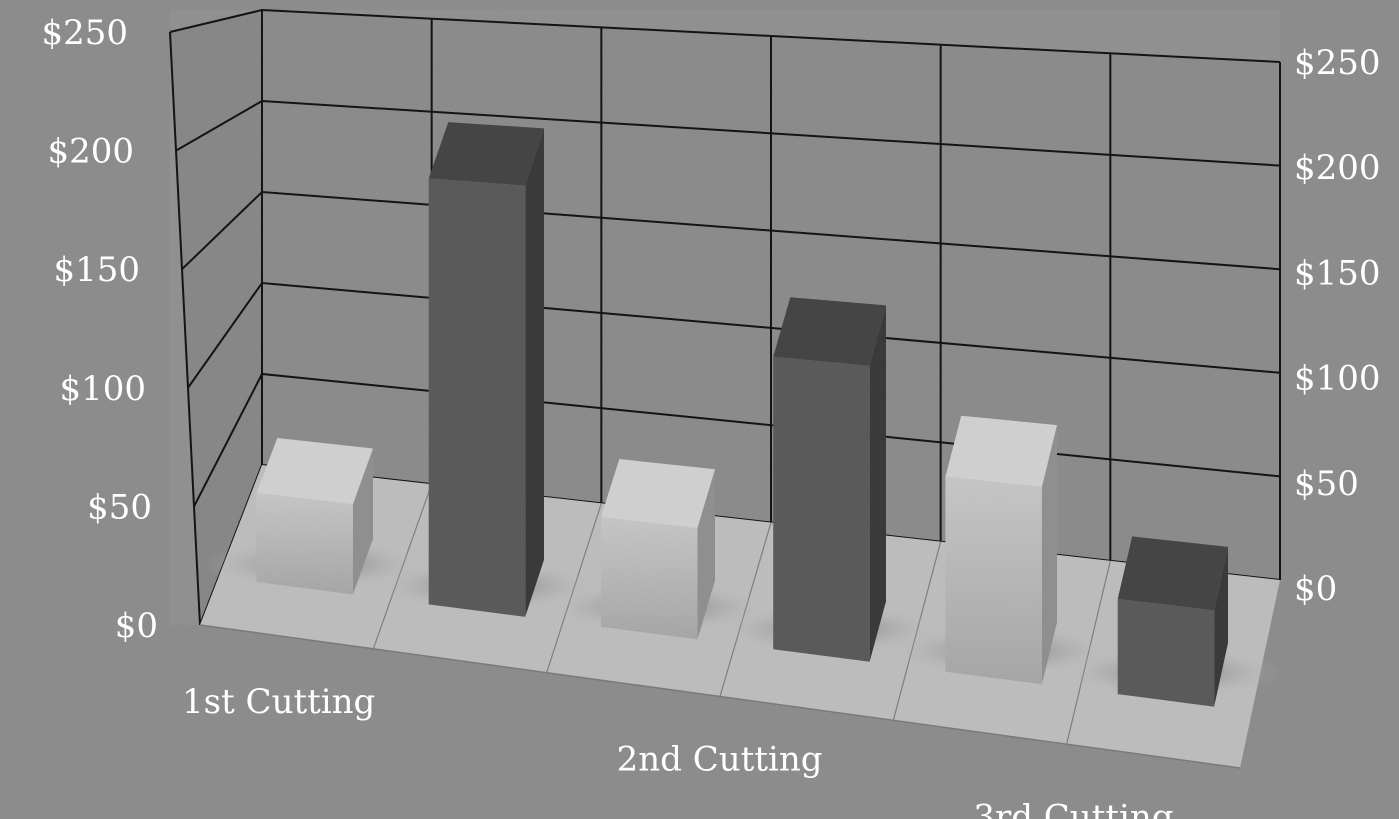  I want to click on floor-front-edge, so click(720, 696).